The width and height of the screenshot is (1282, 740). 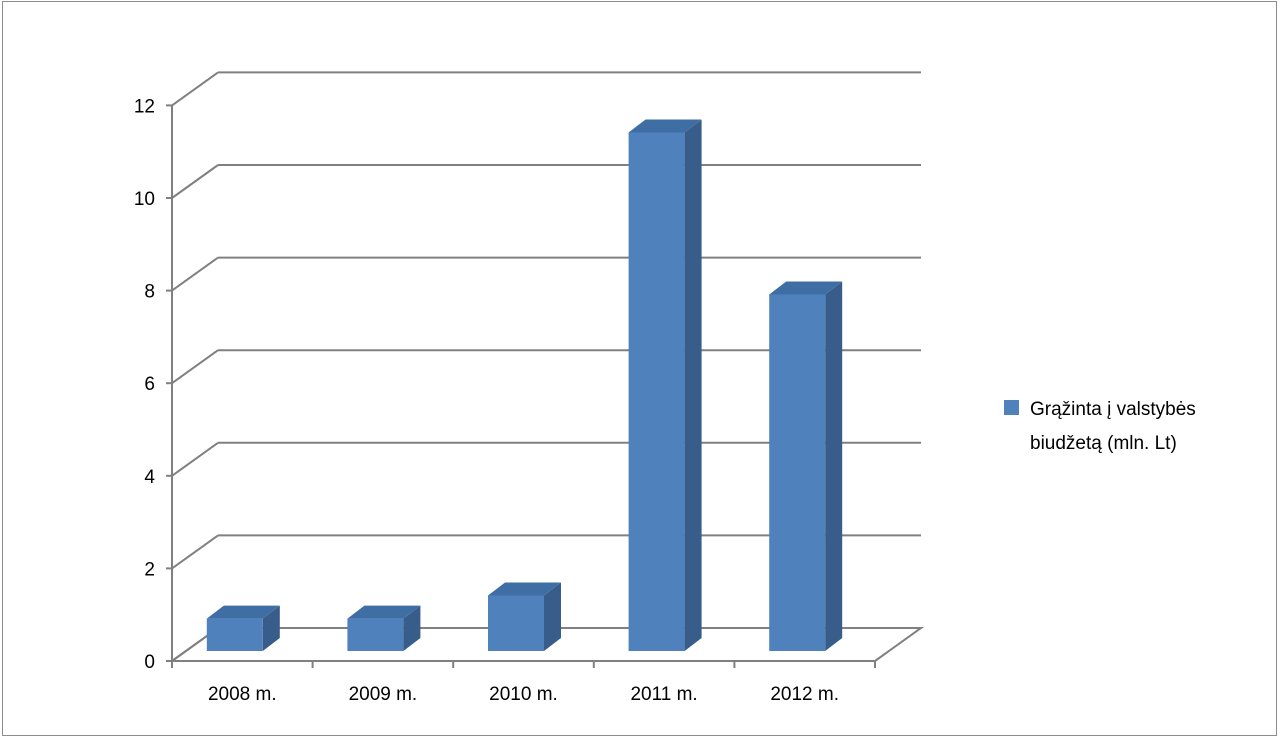 I want to click on y-tick-label: 10, so click(x=144, y=199).